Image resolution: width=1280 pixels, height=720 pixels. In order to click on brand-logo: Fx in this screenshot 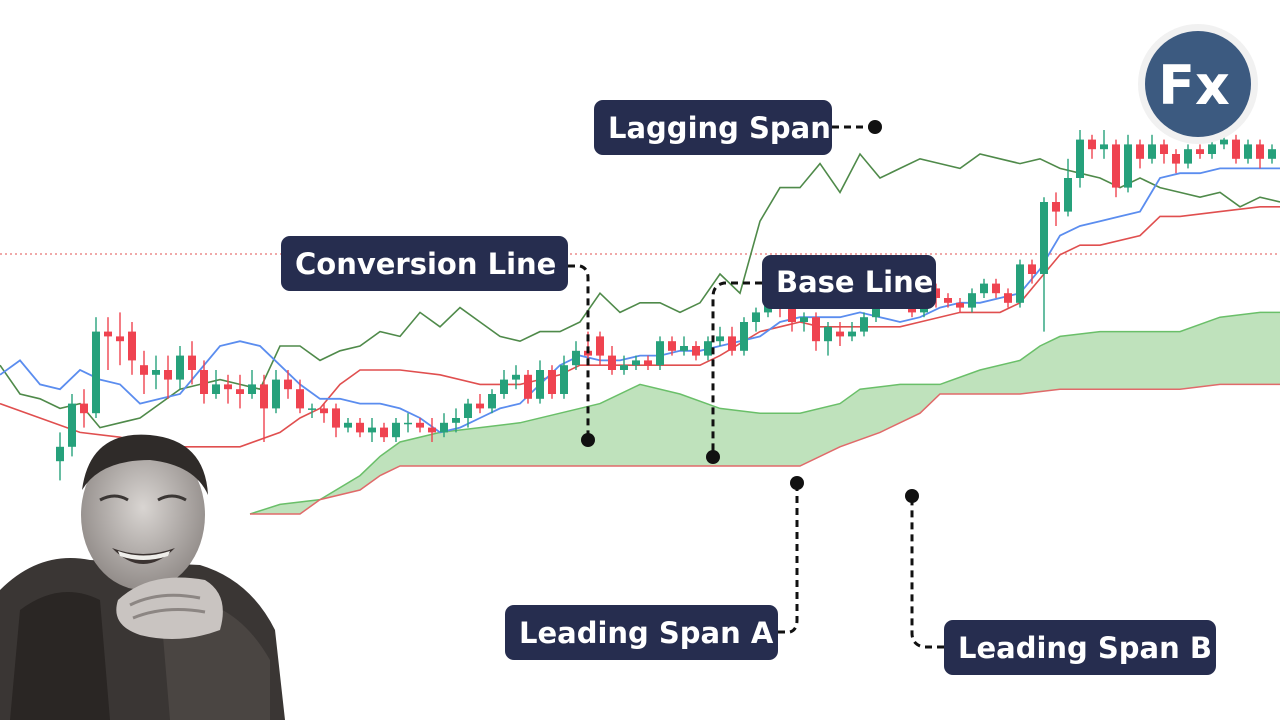, I will do `click(1198, 84)`.